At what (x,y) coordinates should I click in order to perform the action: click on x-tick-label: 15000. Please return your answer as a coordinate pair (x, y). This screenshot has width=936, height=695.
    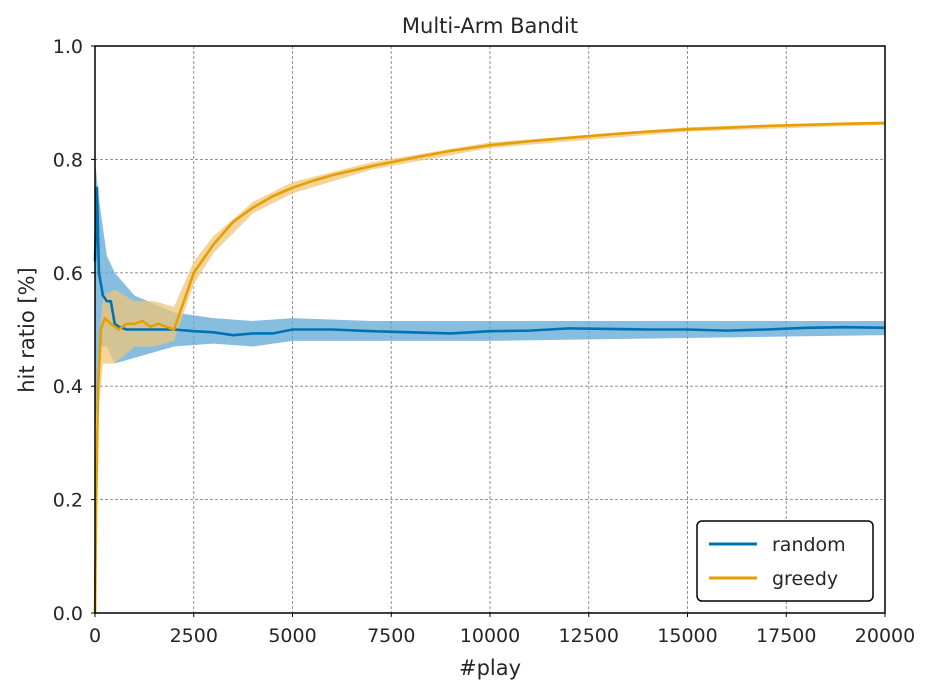
    Looking at the image, I should click on (687, 636).